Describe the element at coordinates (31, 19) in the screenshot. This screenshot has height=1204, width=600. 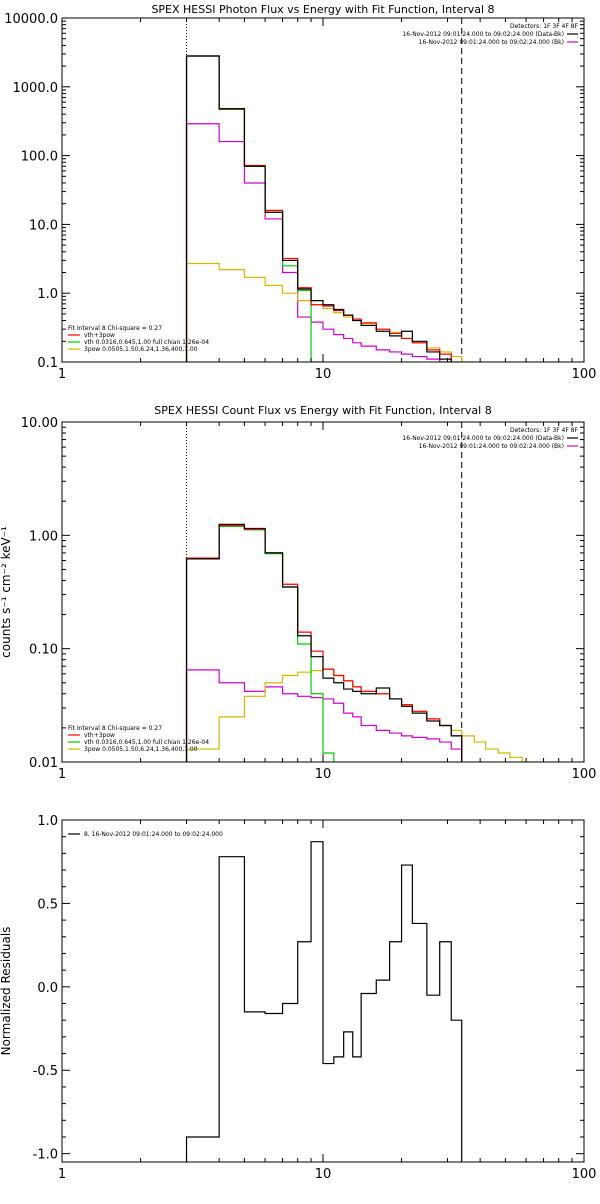
I see `y-tick-label: 10000.0` at that location.